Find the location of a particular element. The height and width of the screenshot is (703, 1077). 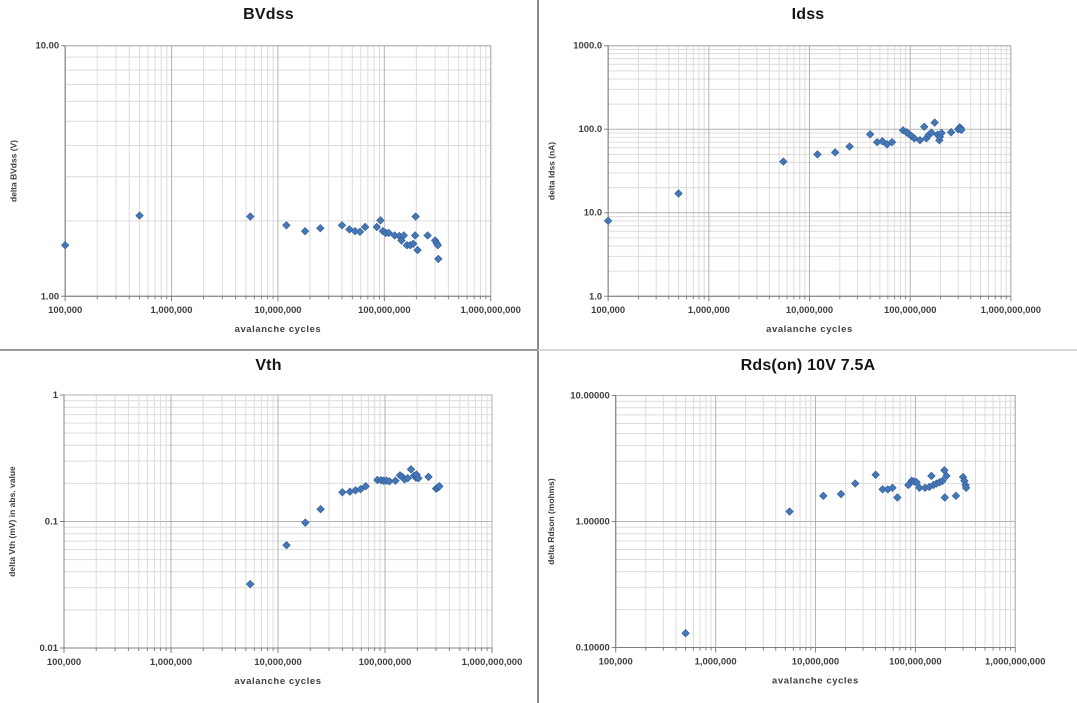

y-tick-label: 1000.0 is located at coordinates (587, 46).